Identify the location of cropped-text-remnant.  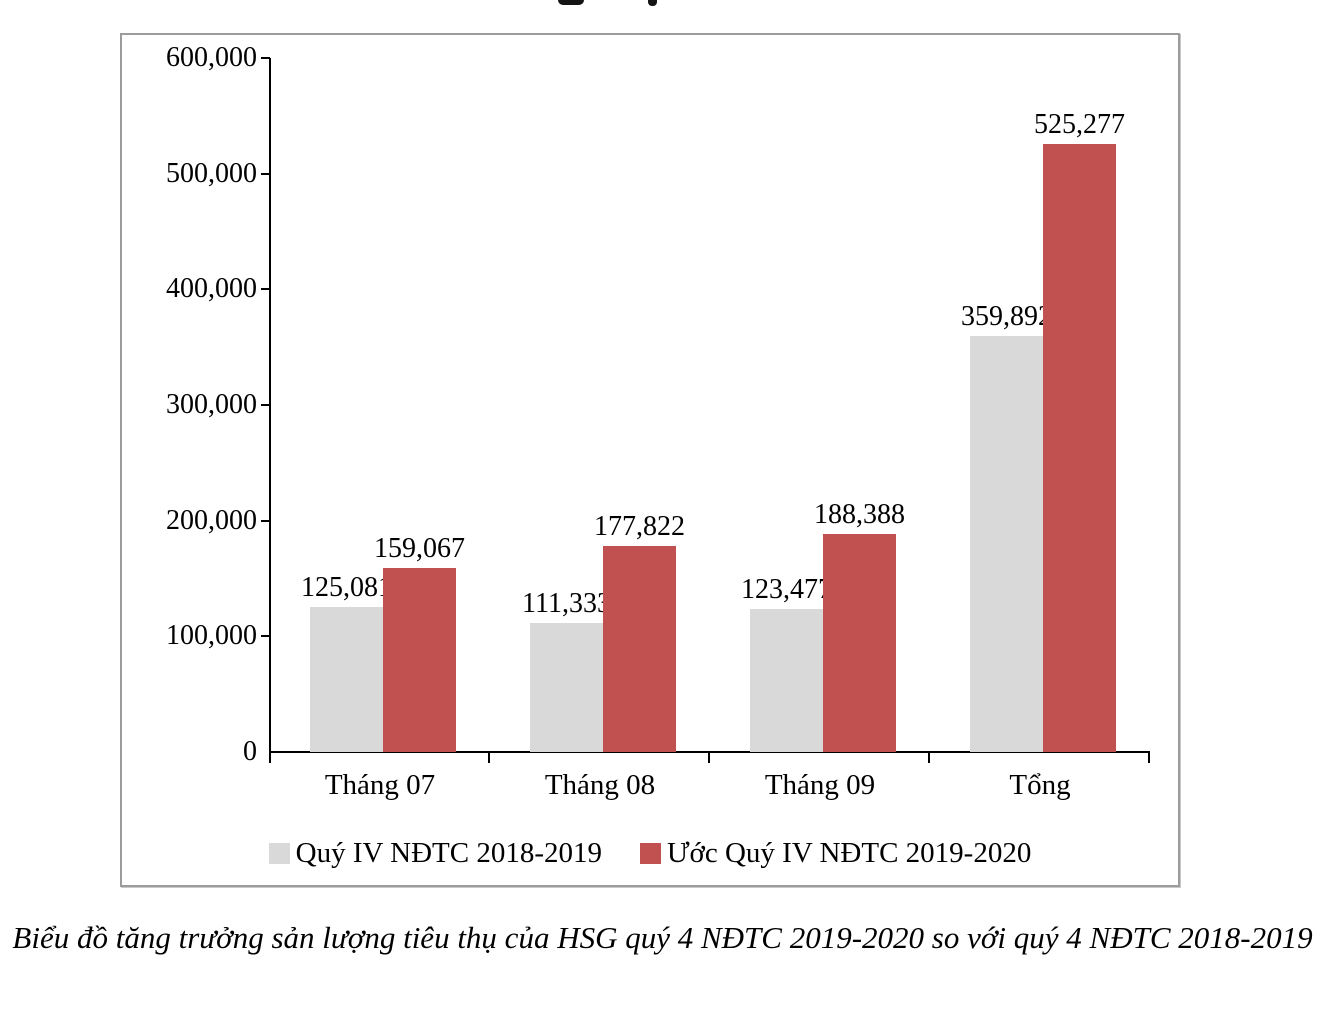
(662, 3).